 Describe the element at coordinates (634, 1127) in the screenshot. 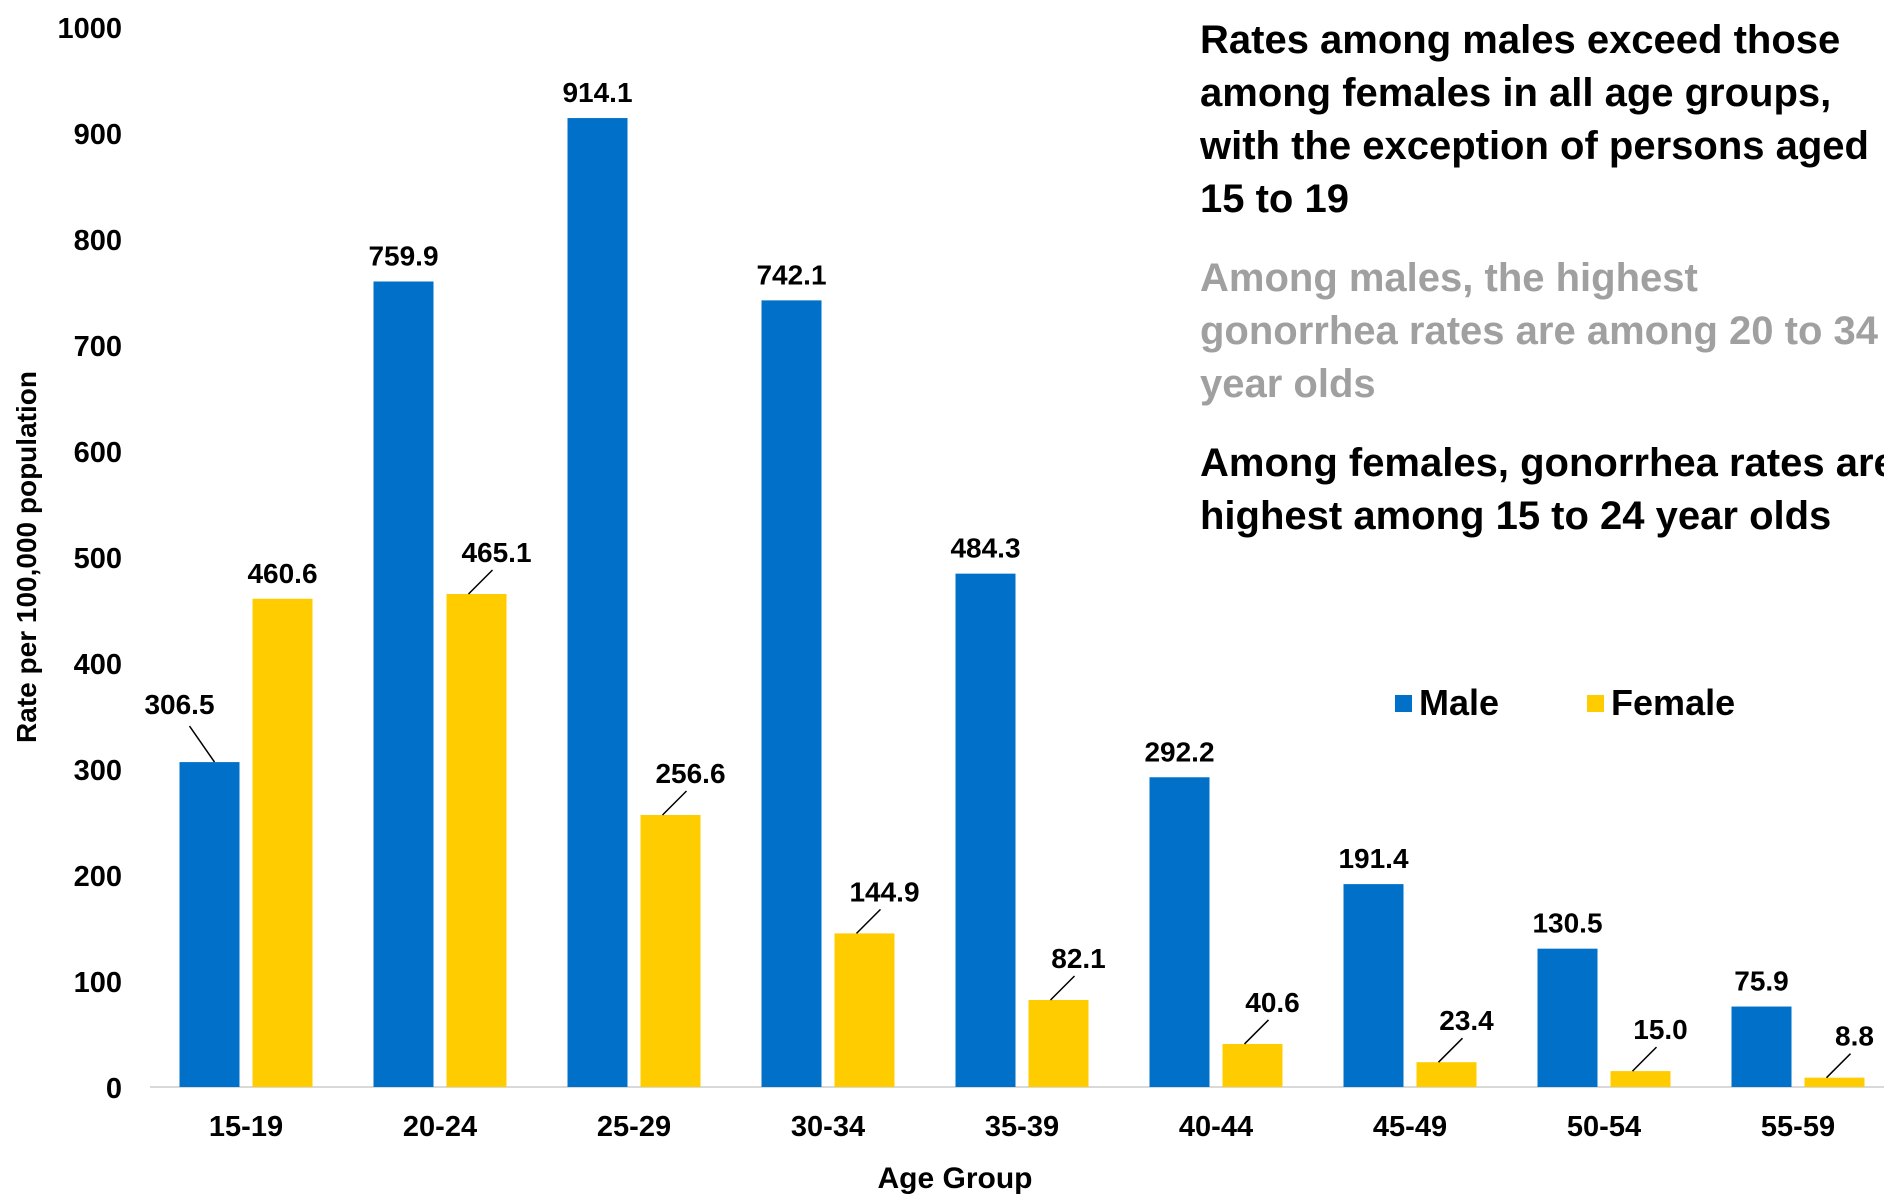

I see `x-tick-label: 25-29` at that location.